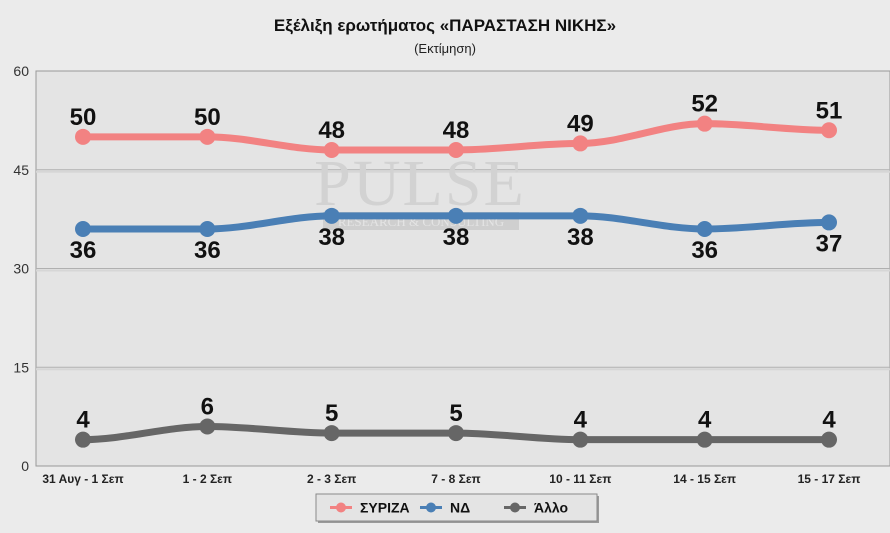  I want to click on x-tick-label: 31 Αυγ - 1 Σεπ, so click(82, 479).